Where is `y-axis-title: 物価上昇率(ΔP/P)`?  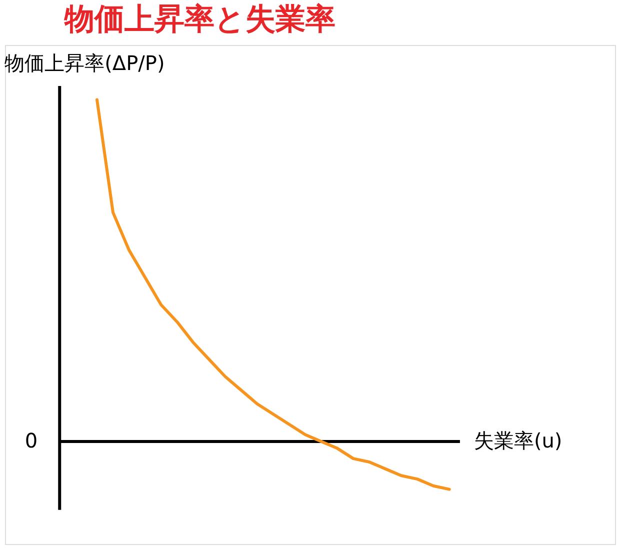 y-axis-title: 物価上昇率(ΔP/P) is located at coordinates (84, 63).